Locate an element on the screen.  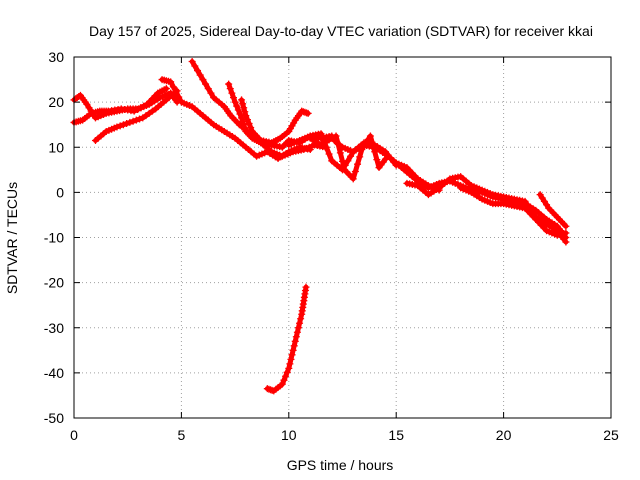
y-tick-label: 10 is located at coordinates (56, 147).